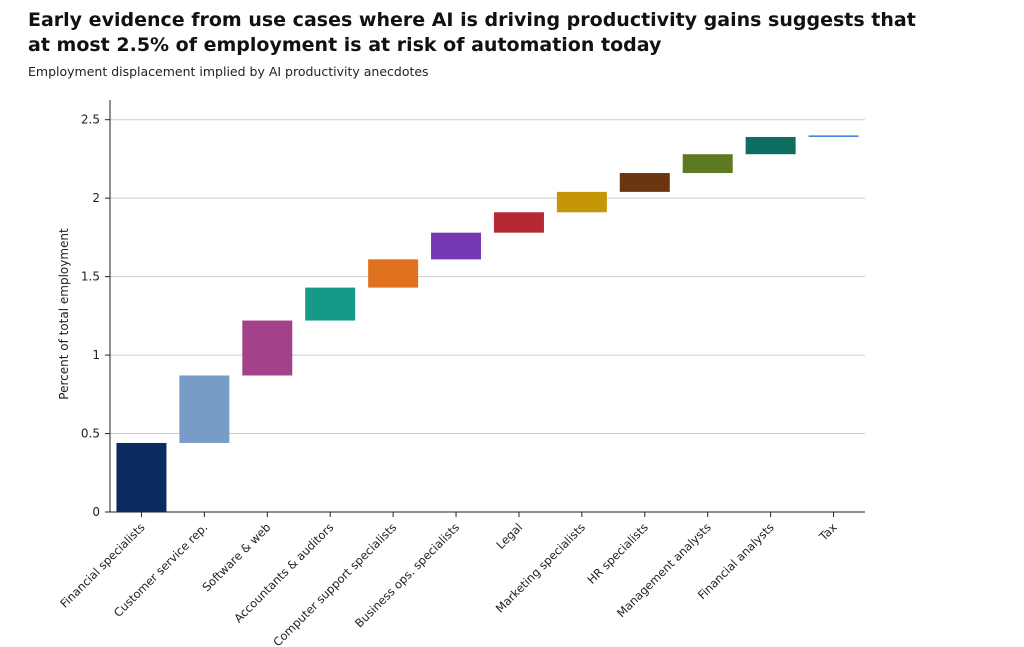 The width and height of the screenshot is (1024, 647). I want to click on y-tick-label: 0.5, so click(90, 434).